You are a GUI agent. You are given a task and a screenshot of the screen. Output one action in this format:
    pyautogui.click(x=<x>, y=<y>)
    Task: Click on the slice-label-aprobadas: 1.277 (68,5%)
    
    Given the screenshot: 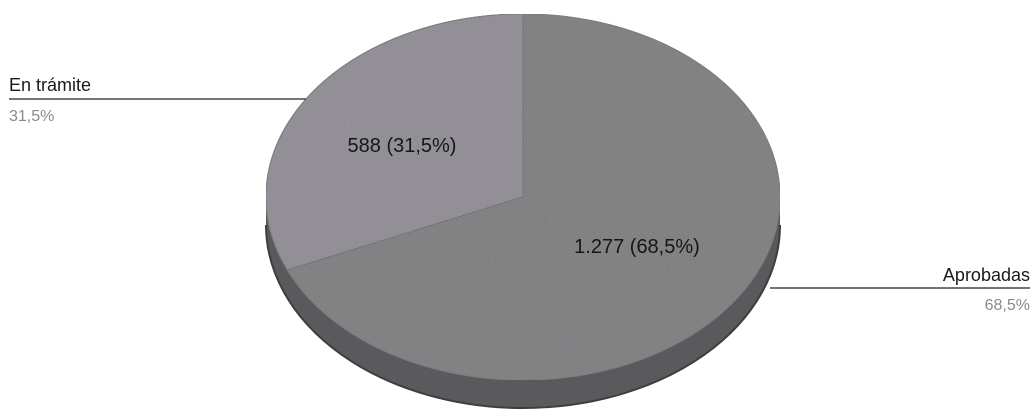 What is the action you would take?
    pyautogui.click(x=637, y=247)
    